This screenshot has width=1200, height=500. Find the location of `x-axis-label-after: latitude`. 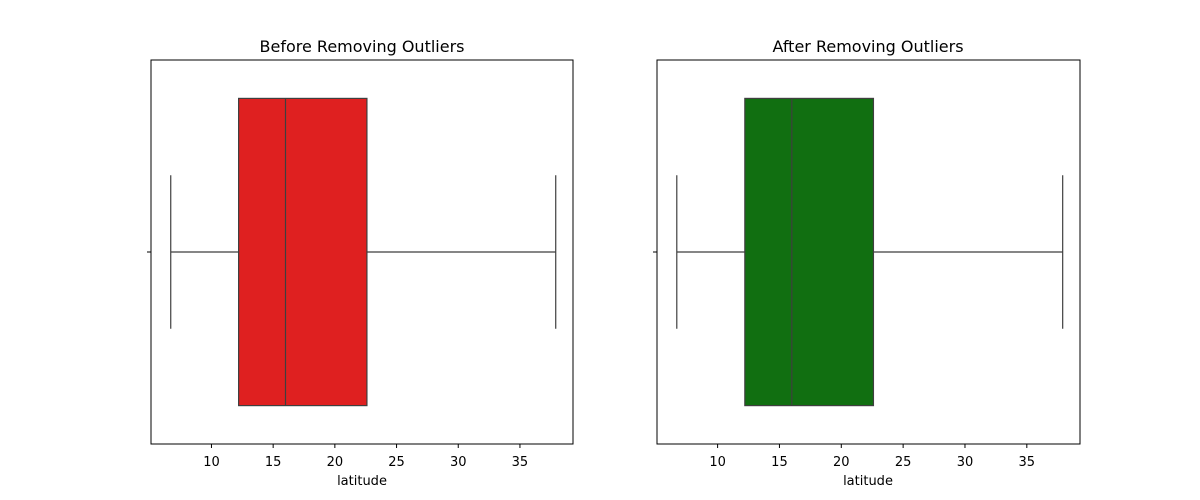

x-axis-label-after: latitude is located at coordinates (868, 481).